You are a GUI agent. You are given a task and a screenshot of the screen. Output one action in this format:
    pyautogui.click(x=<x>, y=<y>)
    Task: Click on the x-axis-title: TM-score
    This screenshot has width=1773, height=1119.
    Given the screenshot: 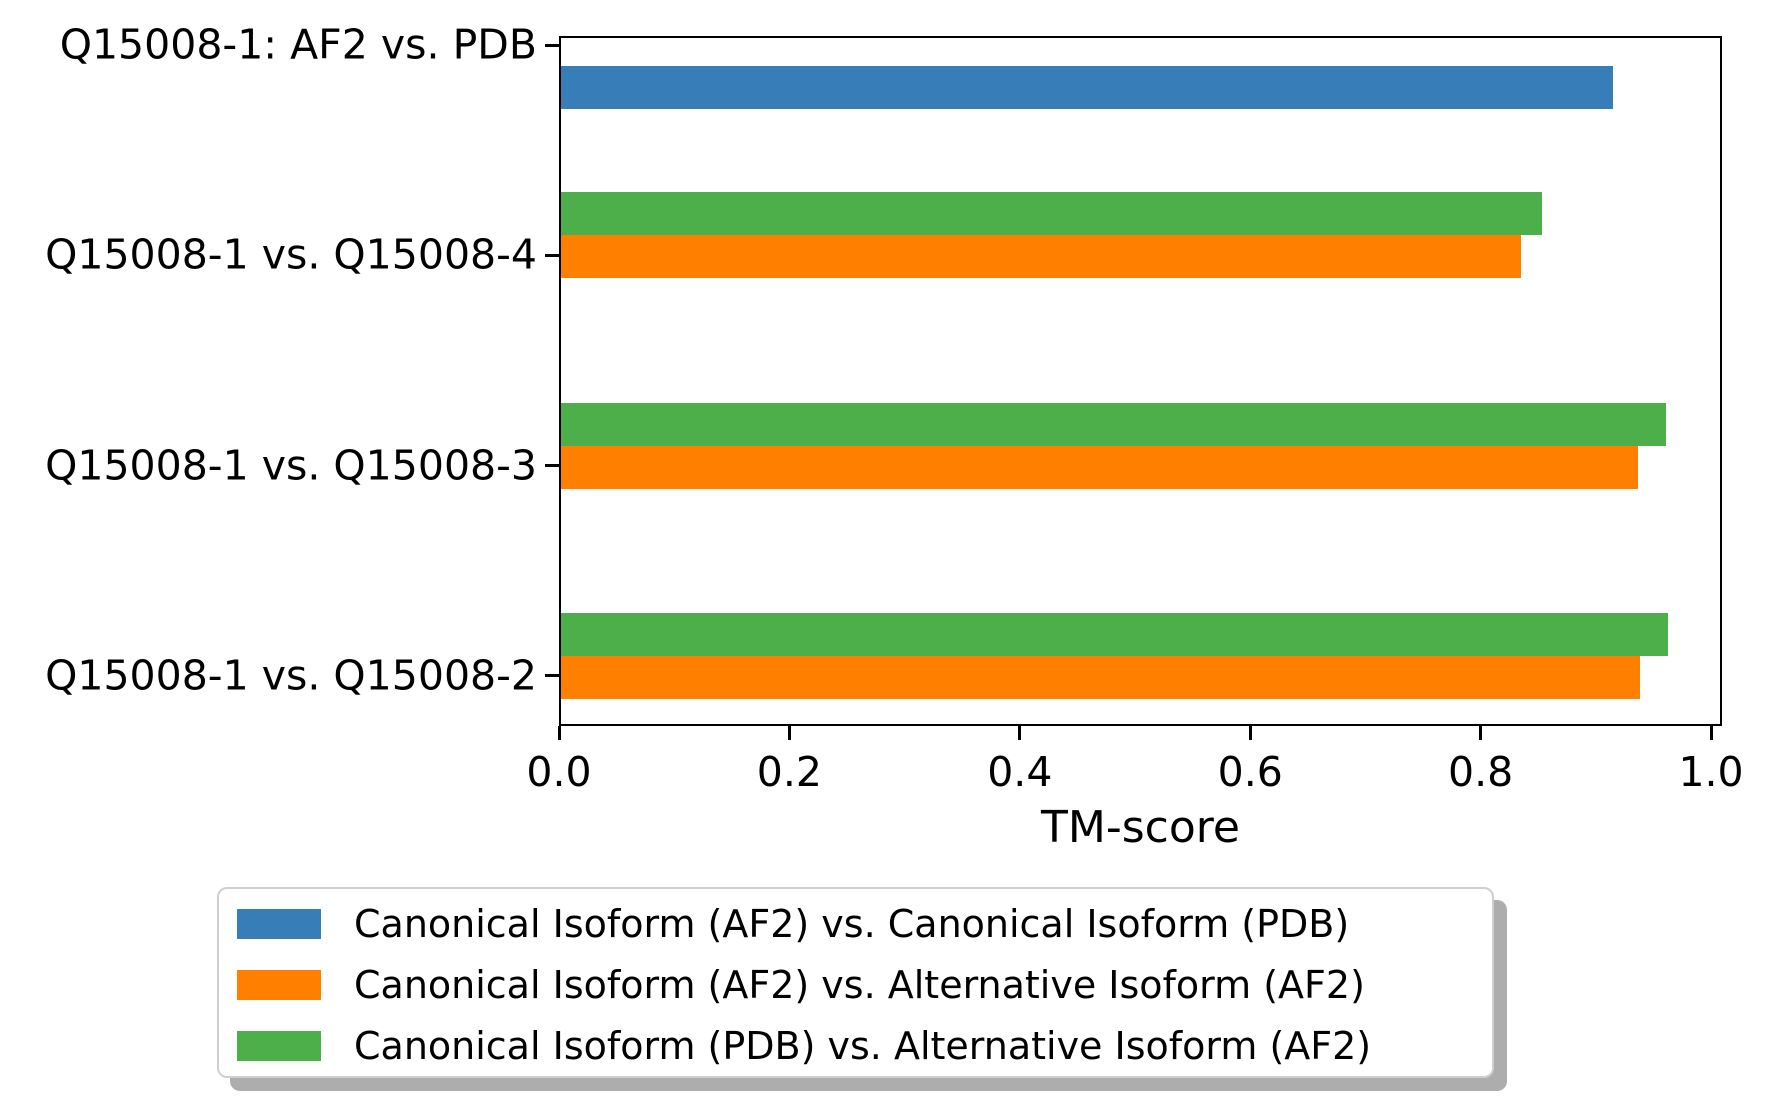 What is the action you would take?
    pyautogui.click(x=1140, y=827)
    